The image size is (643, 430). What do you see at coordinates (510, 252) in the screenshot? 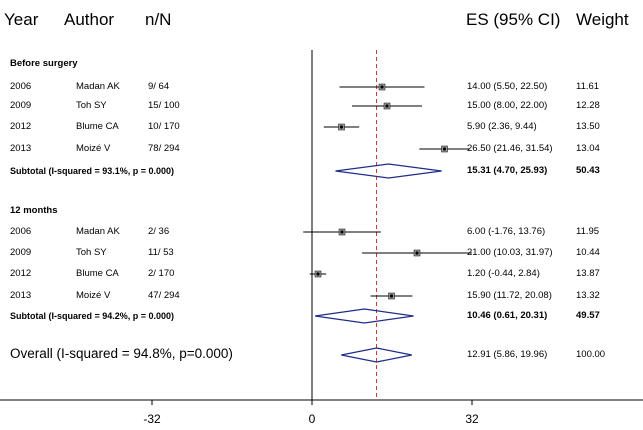
I see `study-es-ci: 21.00 (10.03, 31.97)` at bounding box center [510, 252].